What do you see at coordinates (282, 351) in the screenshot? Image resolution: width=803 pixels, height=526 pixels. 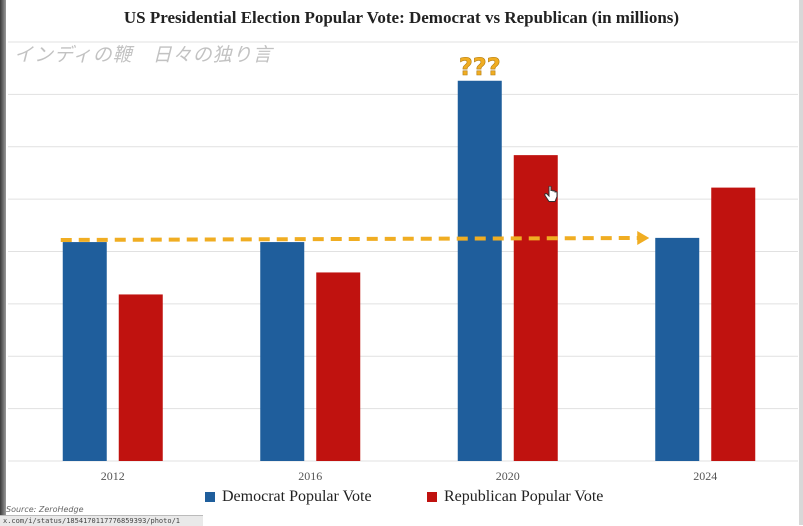 I see `bar-democrat-2016` at bounding box center [282, 351].